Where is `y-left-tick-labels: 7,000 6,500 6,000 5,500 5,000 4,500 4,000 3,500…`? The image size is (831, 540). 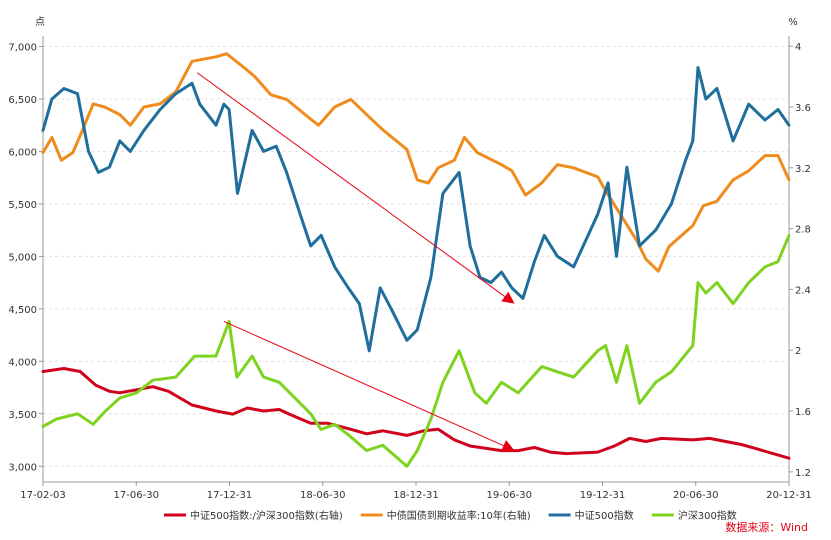 y-left-tick-labels: 7,000 6,500 6,000 5,500 5,000 4,500 4,000 3,500… is located at coordinates (22, 257).